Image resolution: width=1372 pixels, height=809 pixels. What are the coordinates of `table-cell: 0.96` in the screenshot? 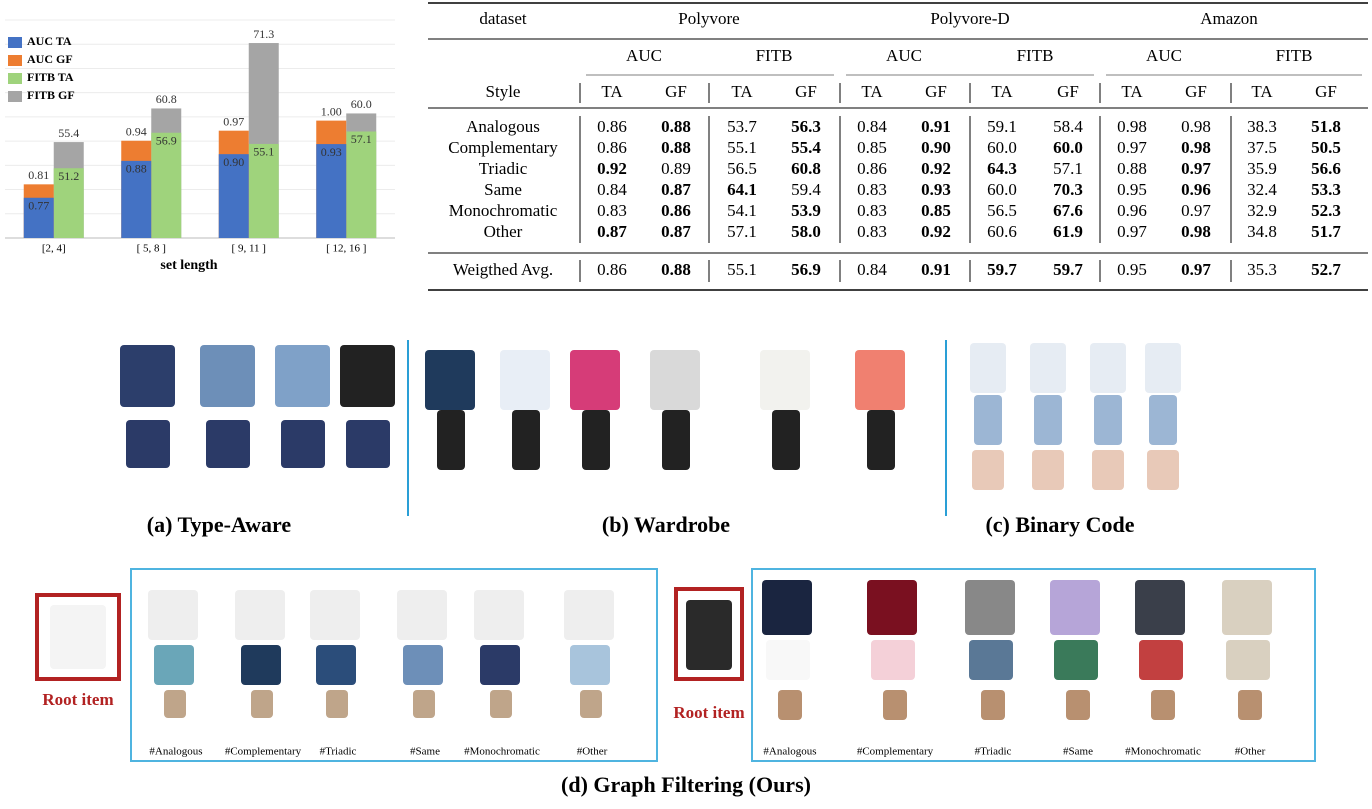 It's located at (1196, 189).